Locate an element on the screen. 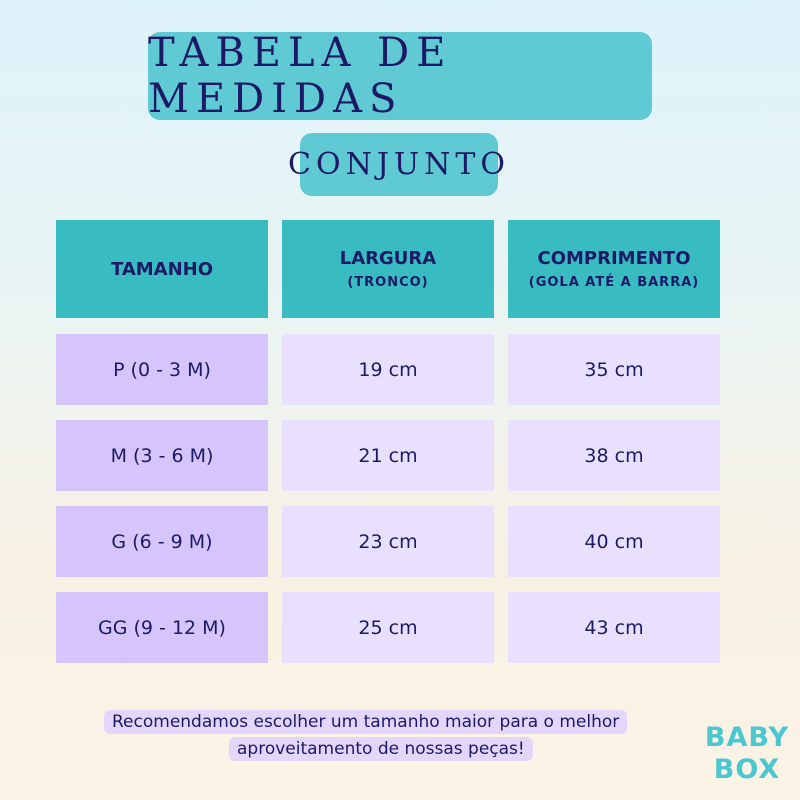 This screenshot has height=800, width=800. logo: BABY is located at coordinates (747, 737).